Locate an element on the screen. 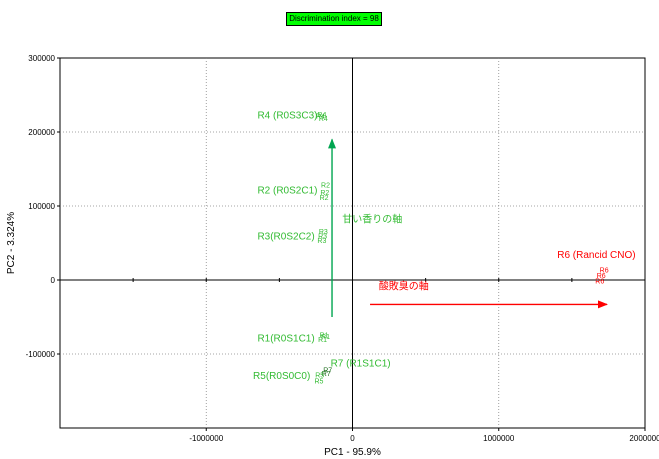 This screenshot has width=659, height=459. x-tick-label: -1000000 is located at coordinates (206, 438).